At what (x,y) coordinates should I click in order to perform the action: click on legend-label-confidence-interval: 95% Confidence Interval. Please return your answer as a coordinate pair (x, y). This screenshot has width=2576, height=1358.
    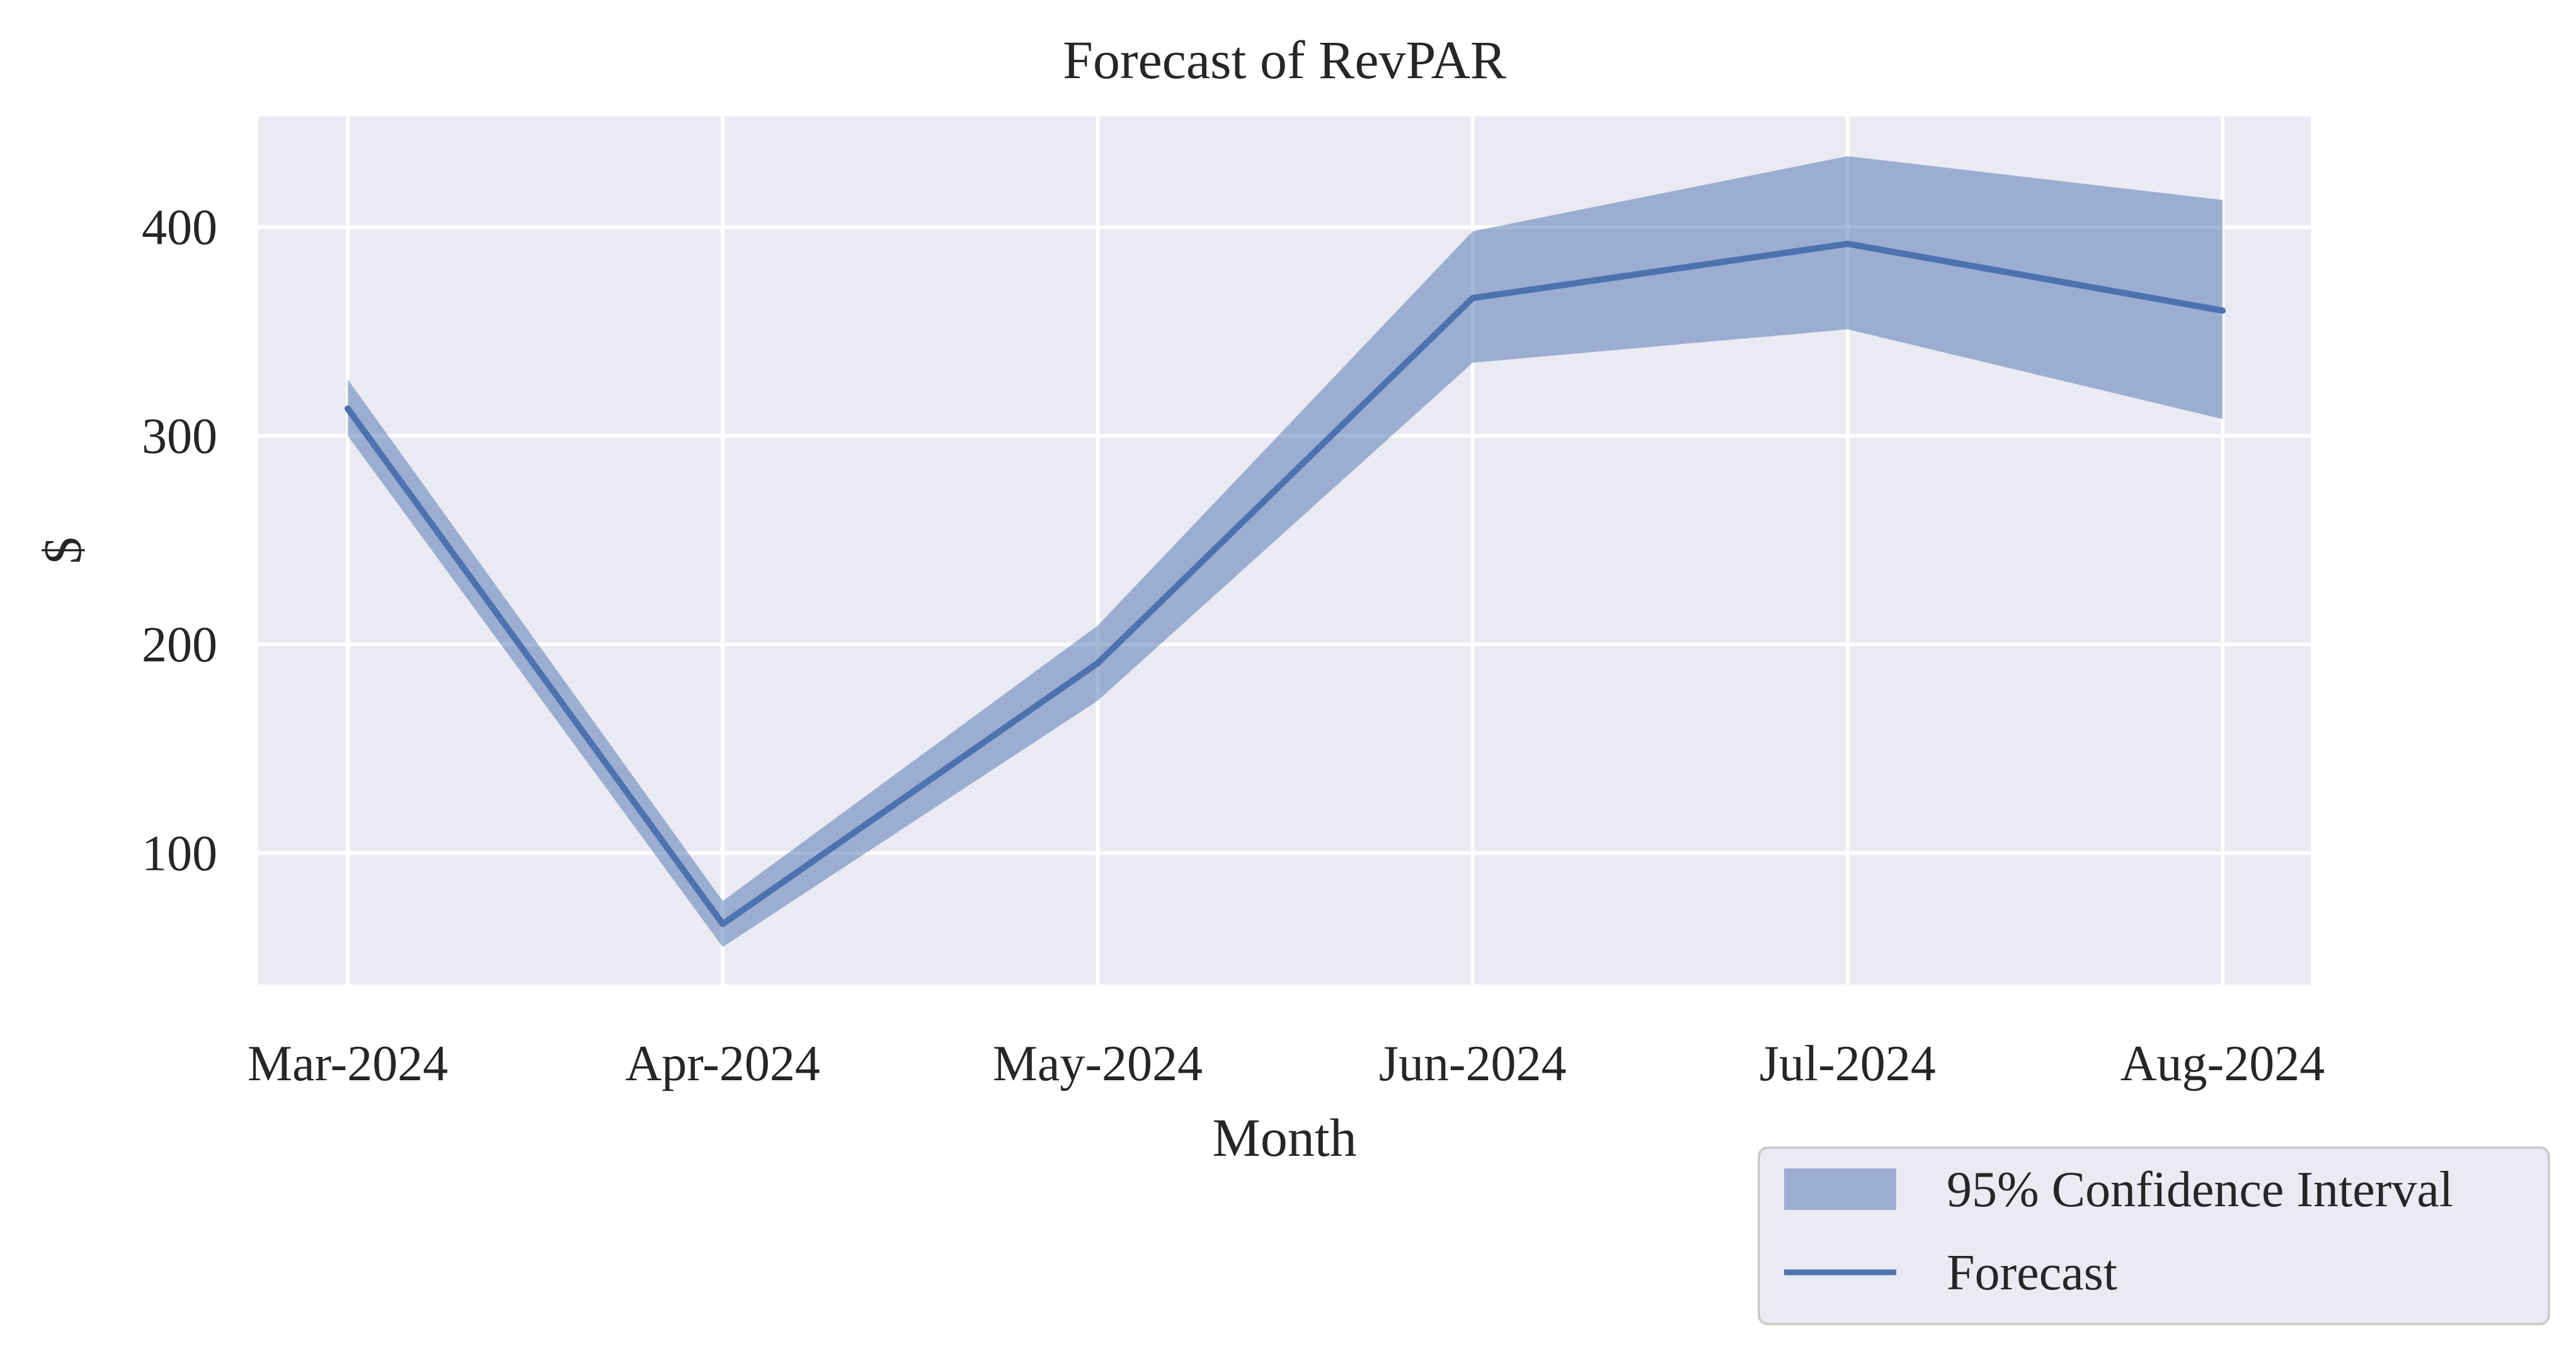
    Looking at the image, I should click on (2200, 1190).